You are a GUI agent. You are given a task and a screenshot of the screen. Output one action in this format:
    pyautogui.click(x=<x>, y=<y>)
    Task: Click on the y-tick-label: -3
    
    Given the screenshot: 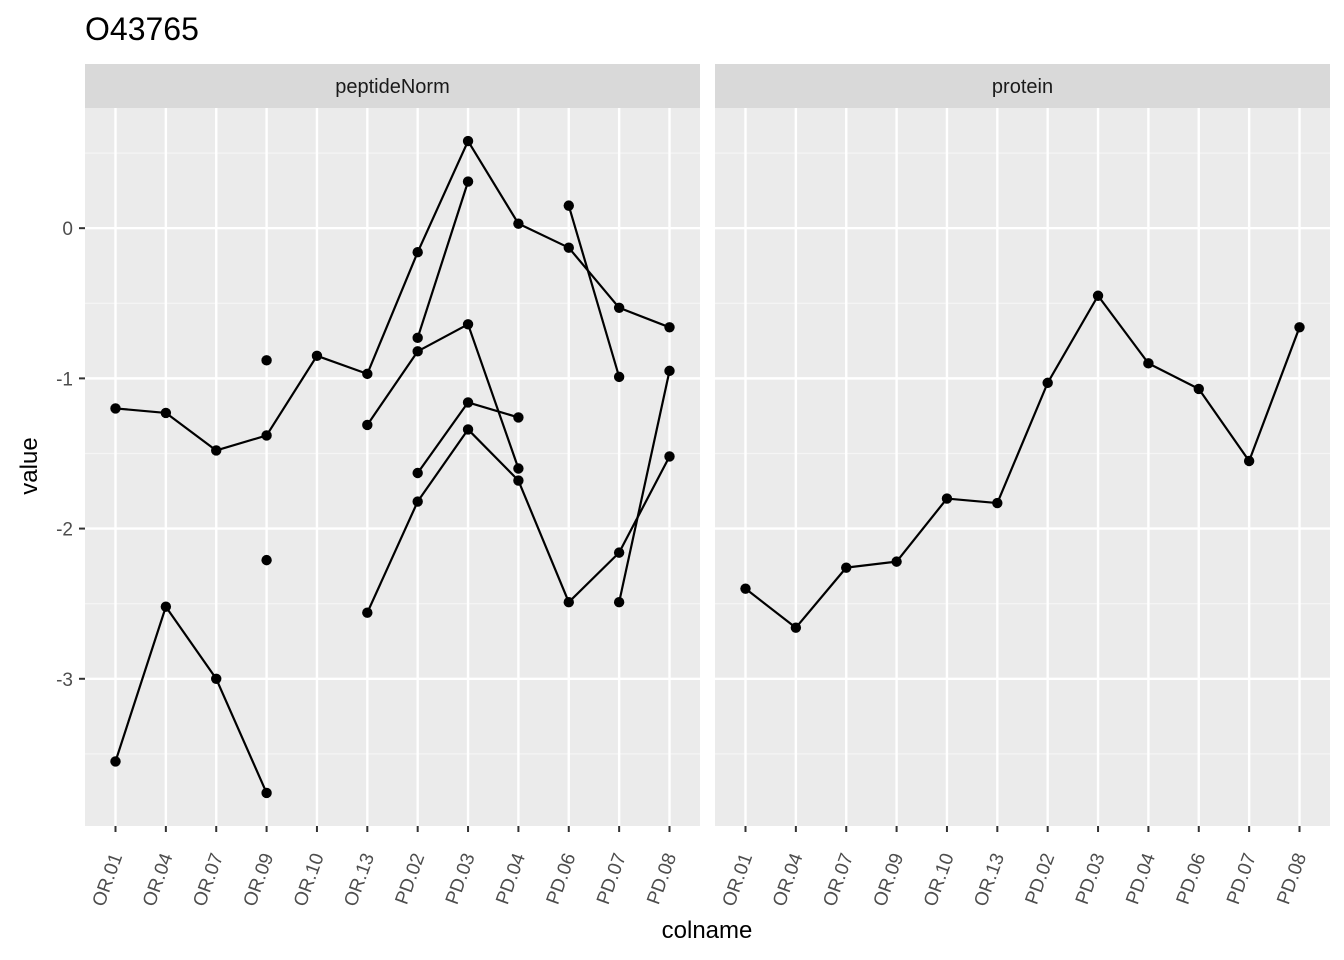 What is the action you would take?
    pyautogui.click(x=64, y=680)
    